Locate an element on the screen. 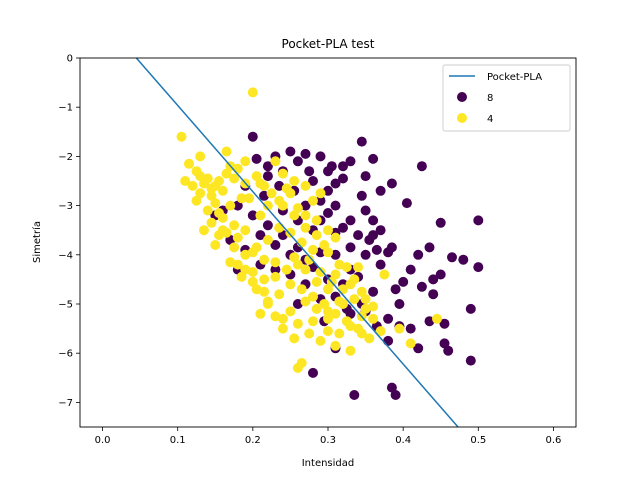 Image resolution: width=640 pixels, height=484 pixels. legend-label-8: 8 is located at coordinates (490, 98).